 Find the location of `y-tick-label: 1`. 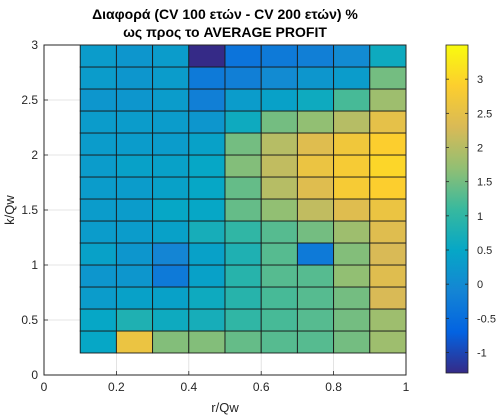

y-tick-label: 1 is located at coordinates (34, 265).